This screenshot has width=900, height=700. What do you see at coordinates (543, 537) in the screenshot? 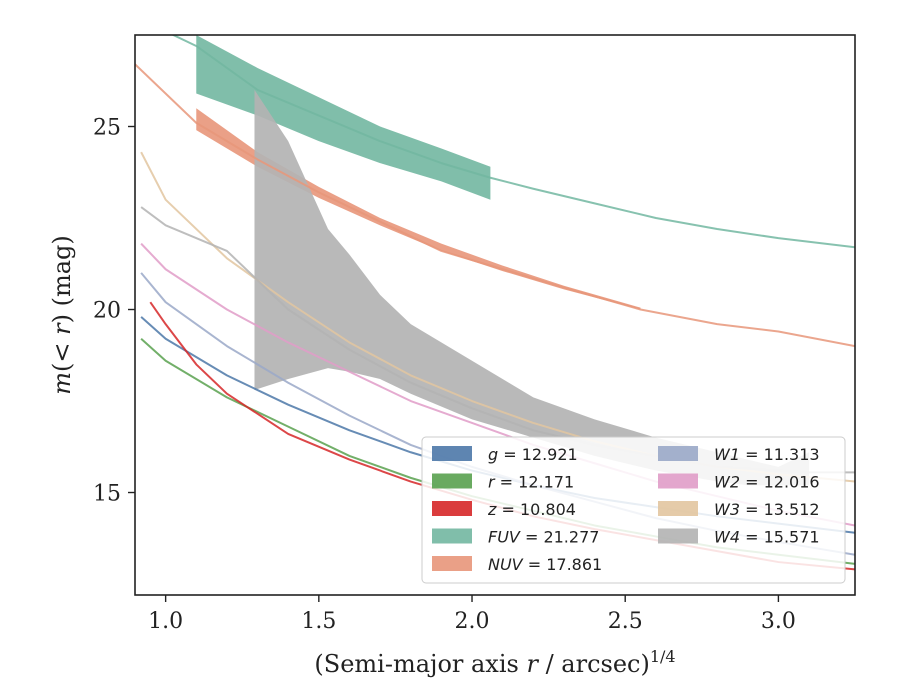
I see `legend-label-fuv: FUV = 21.277` at bounding box center [543, 537].